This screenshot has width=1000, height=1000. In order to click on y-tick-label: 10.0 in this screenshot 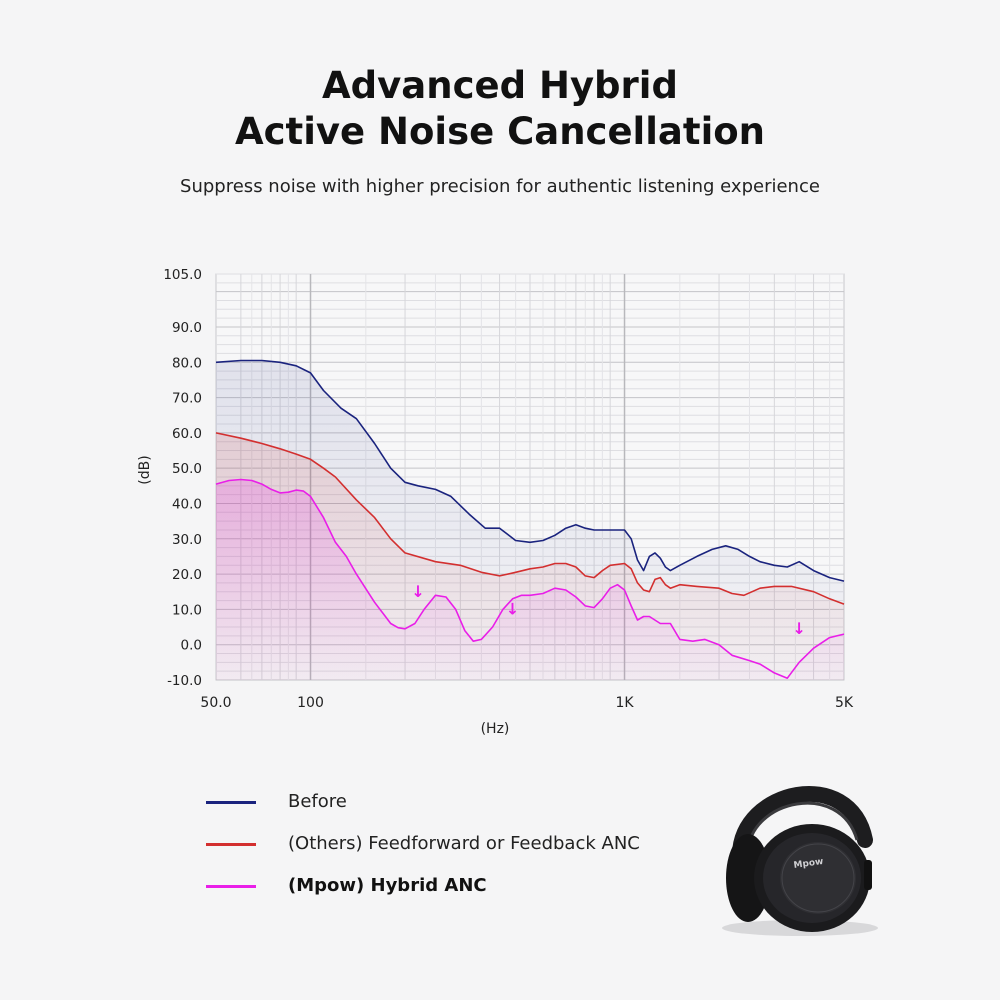, I will do `click(187, 610)`.